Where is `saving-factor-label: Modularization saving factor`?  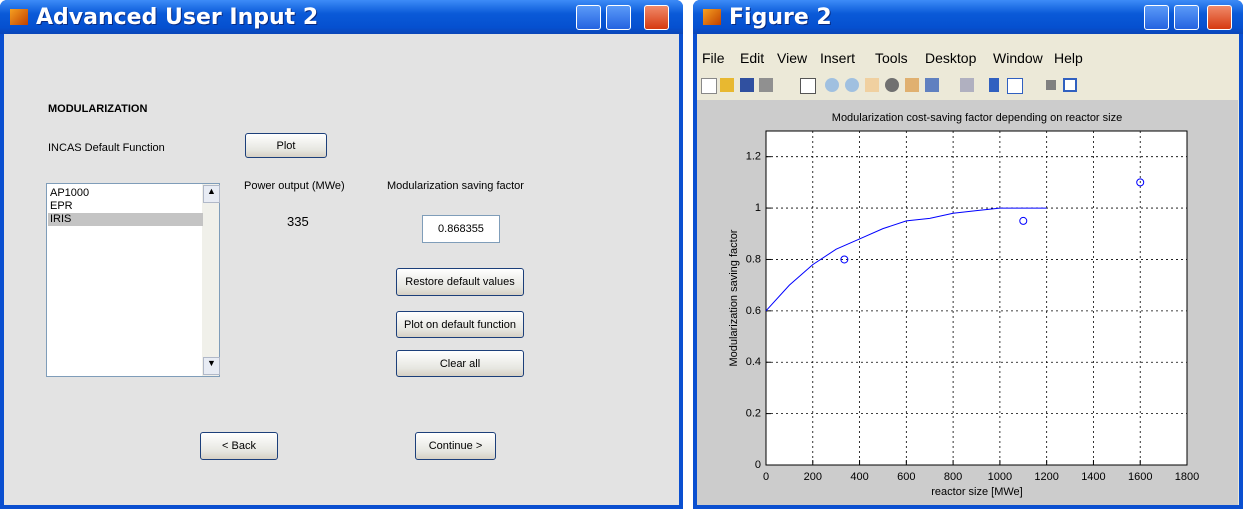 saving-factor-label: Modularization saving factor is located at coordinates (455, 186).